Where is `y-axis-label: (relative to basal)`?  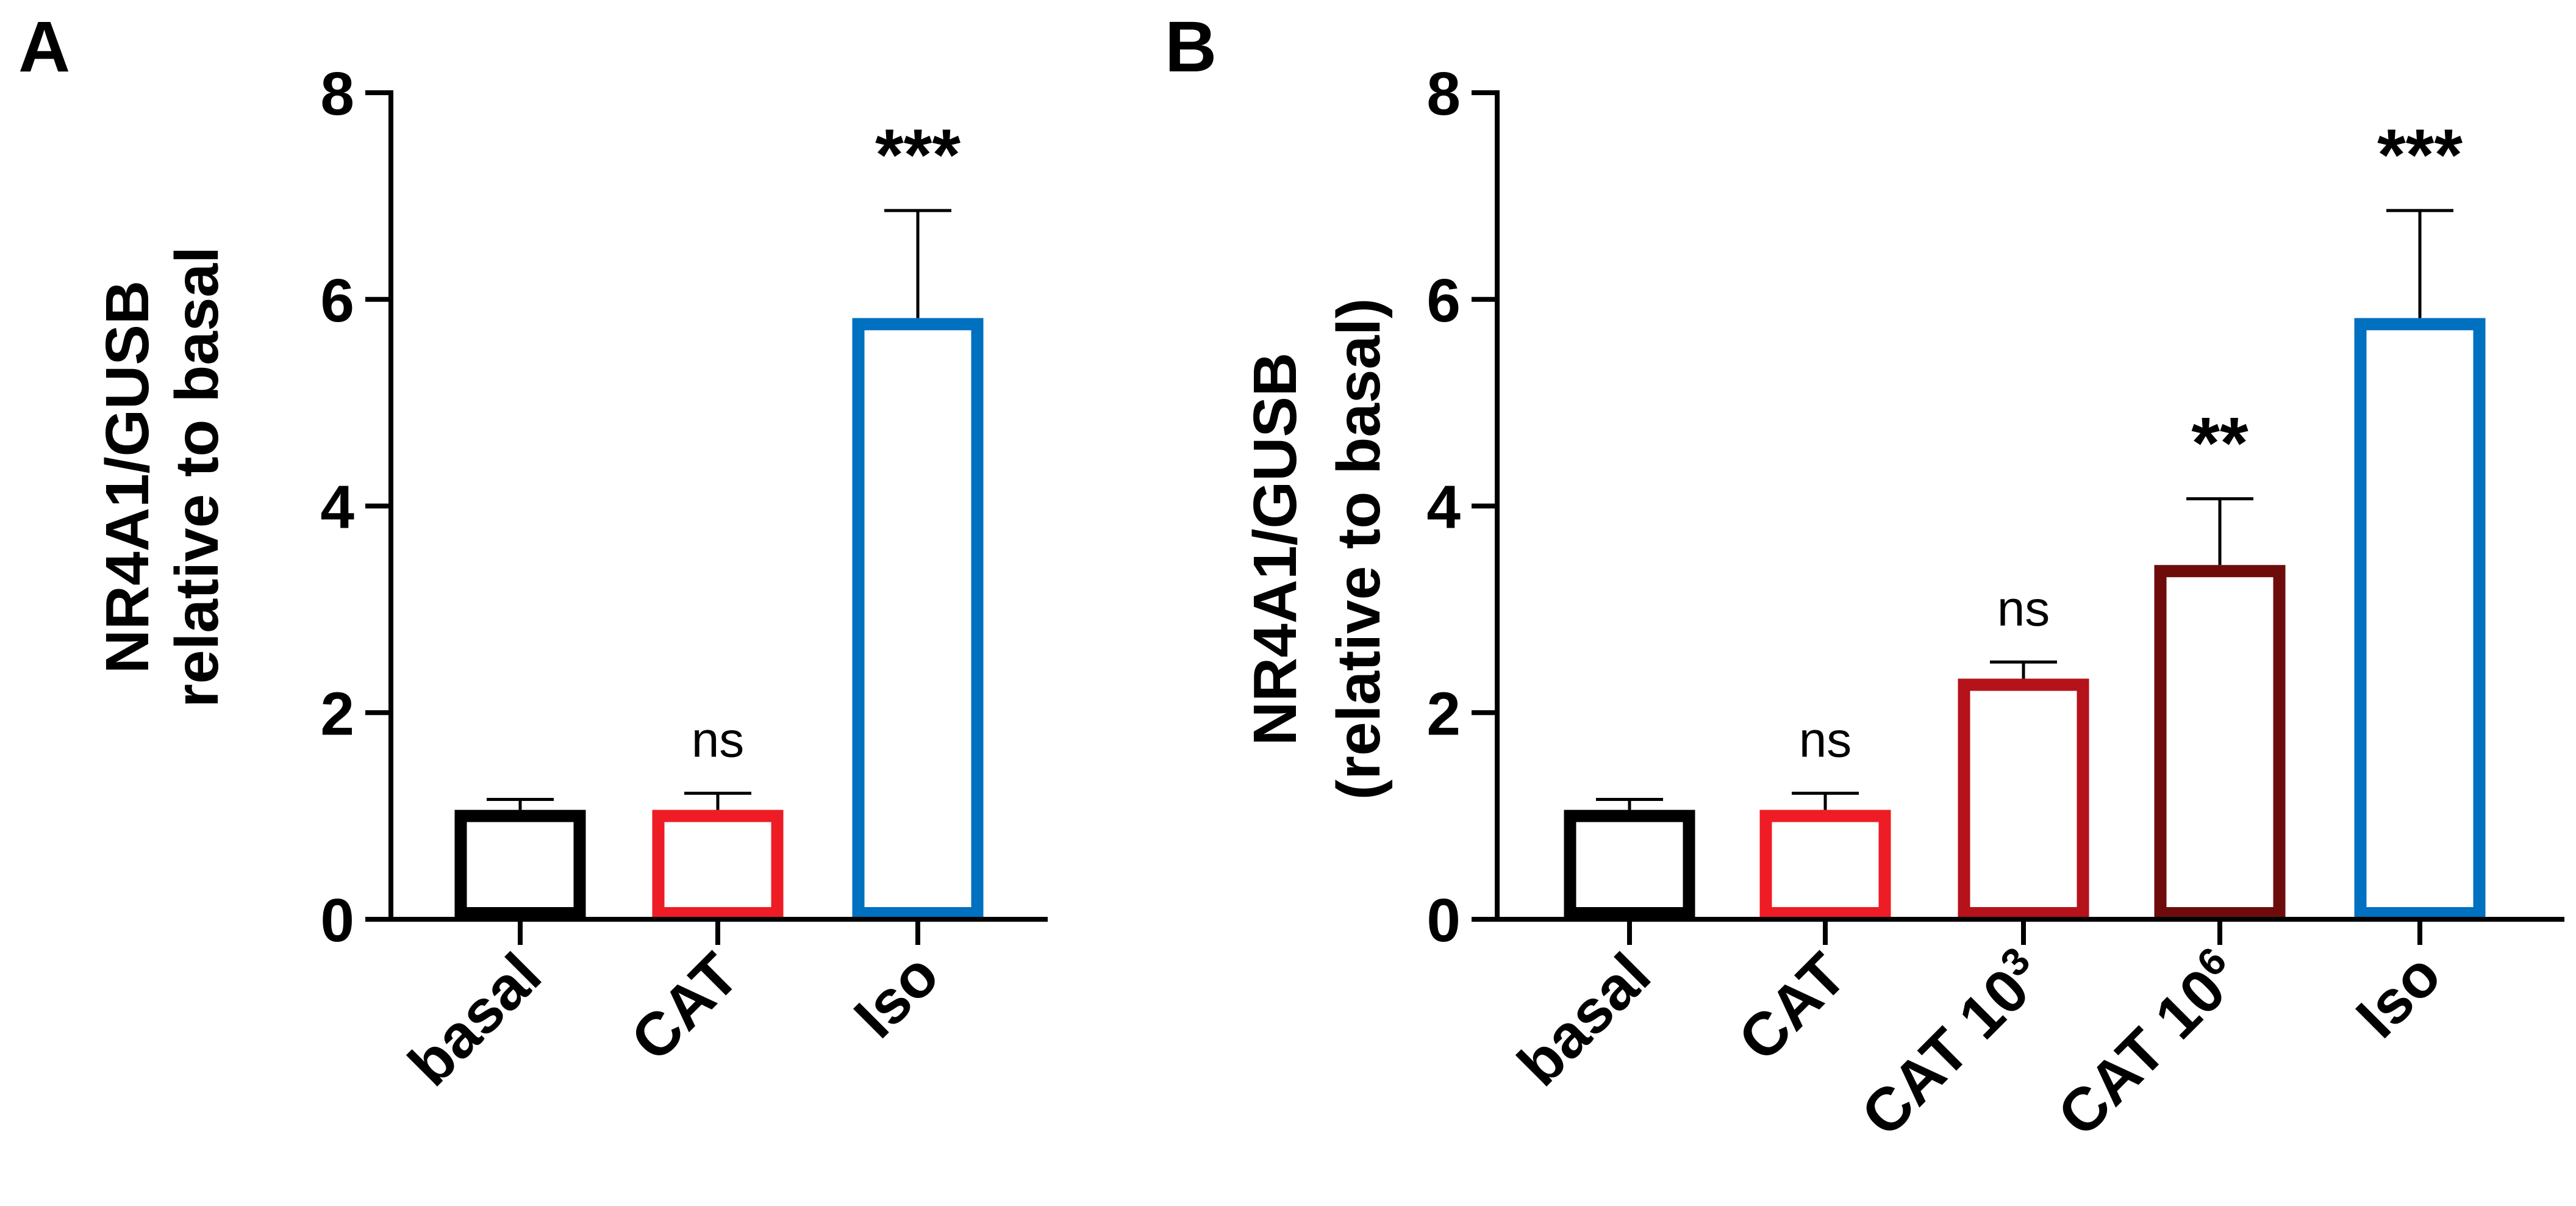 y-axis-label: (relative to basal) is located at coordinates (1359, 549).